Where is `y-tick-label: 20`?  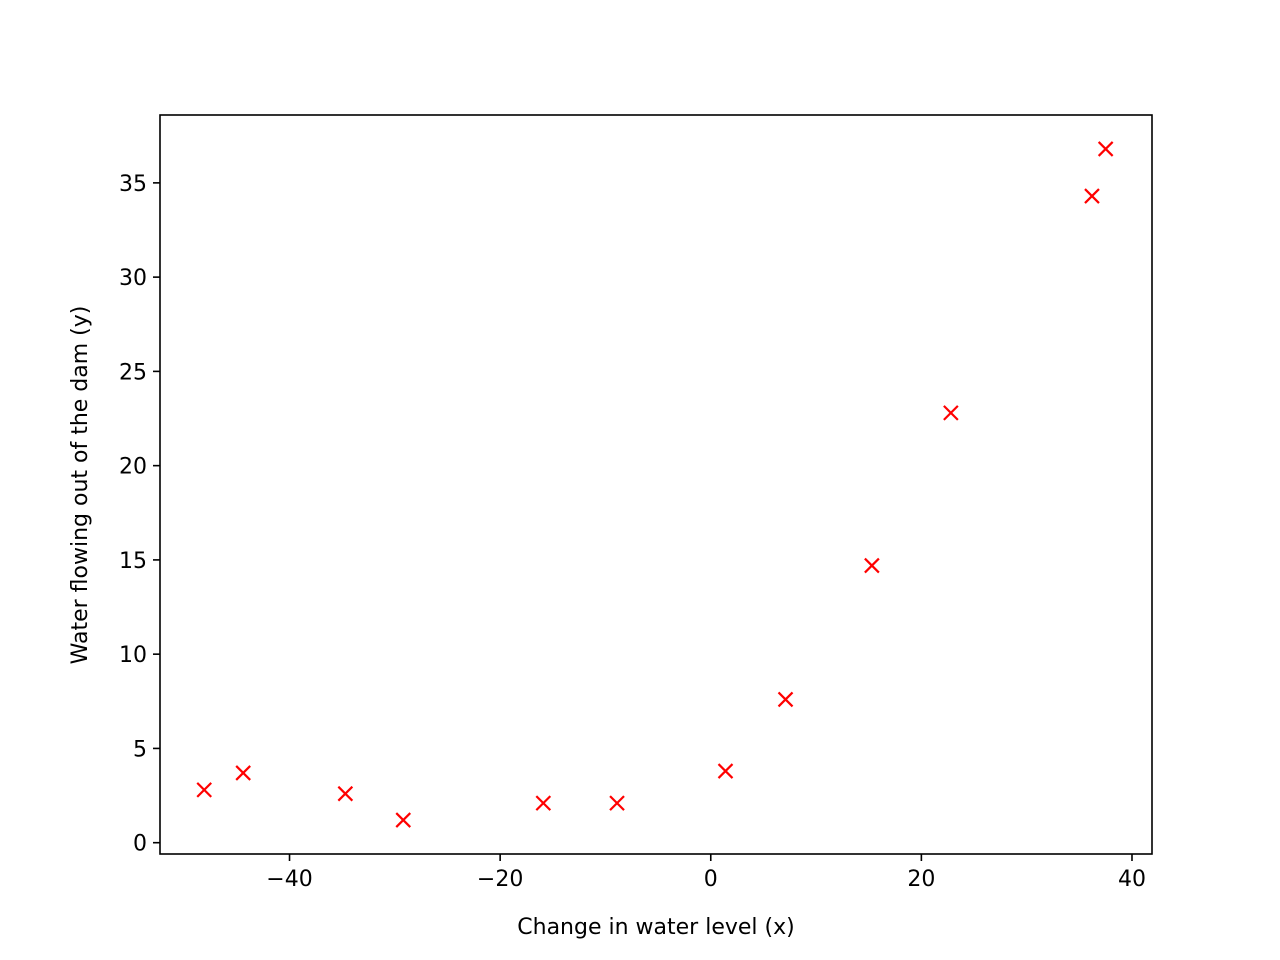 y-tick-label: 20 is located at coordinates (133, 467).